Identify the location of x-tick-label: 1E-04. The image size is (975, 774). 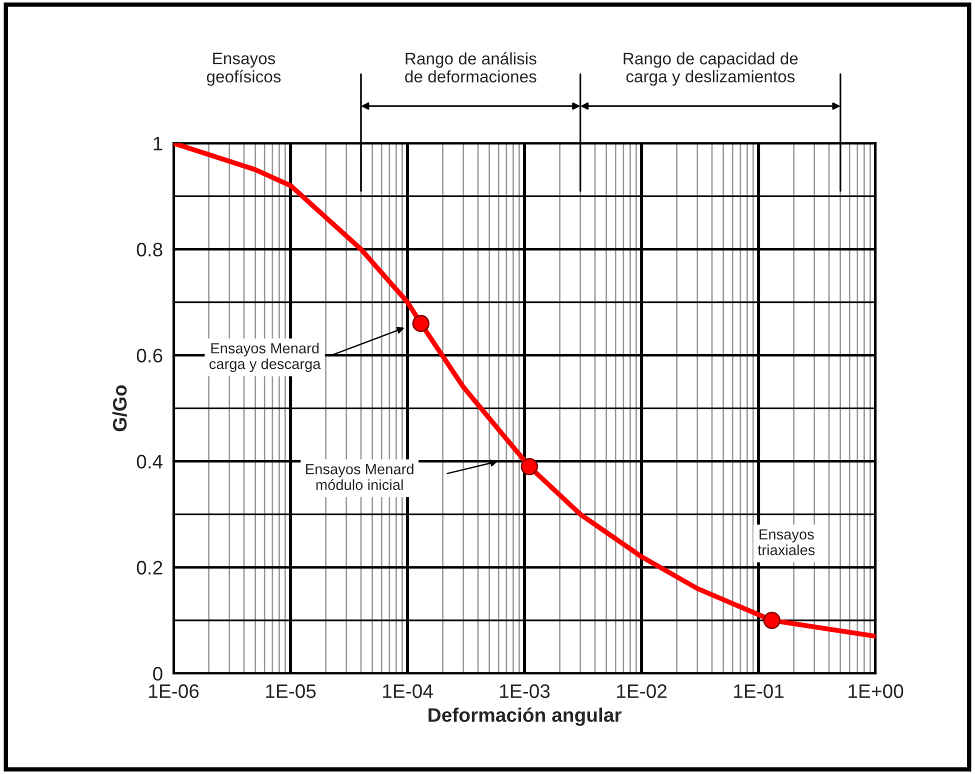
(408, 691).